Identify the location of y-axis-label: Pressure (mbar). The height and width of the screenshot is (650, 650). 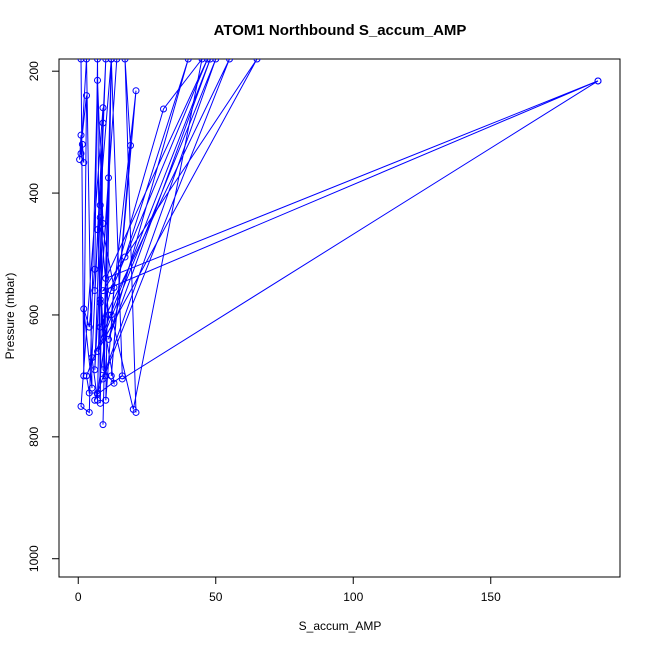
(10, 316).